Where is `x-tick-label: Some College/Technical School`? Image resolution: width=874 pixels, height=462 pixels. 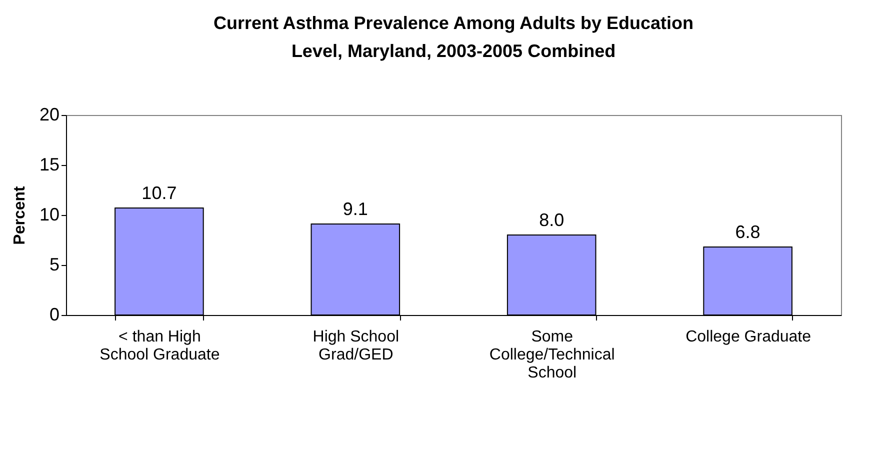
x-tick-label: Some College/Technical School is located at coordinates (552, 355).